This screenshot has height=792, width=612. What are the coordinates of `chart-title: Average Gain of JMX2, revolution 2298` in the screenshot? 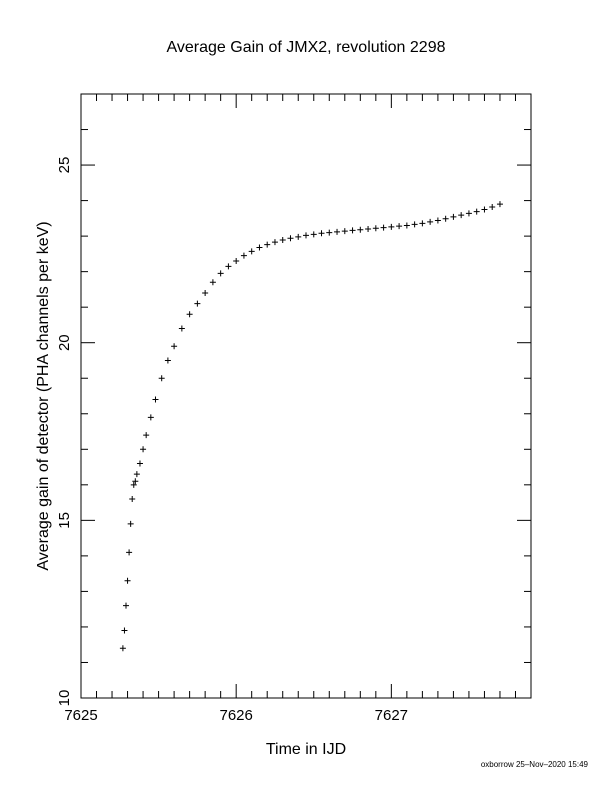 It's located at (306, 47).